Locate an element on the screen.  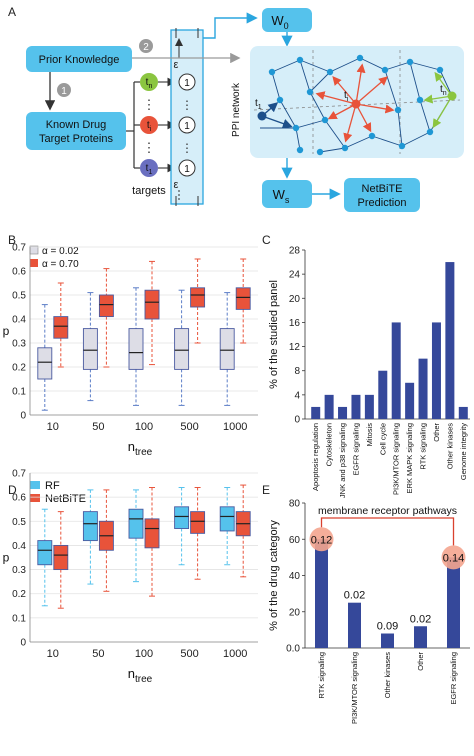
ppi-nodes is located at coordinates (356, 105).